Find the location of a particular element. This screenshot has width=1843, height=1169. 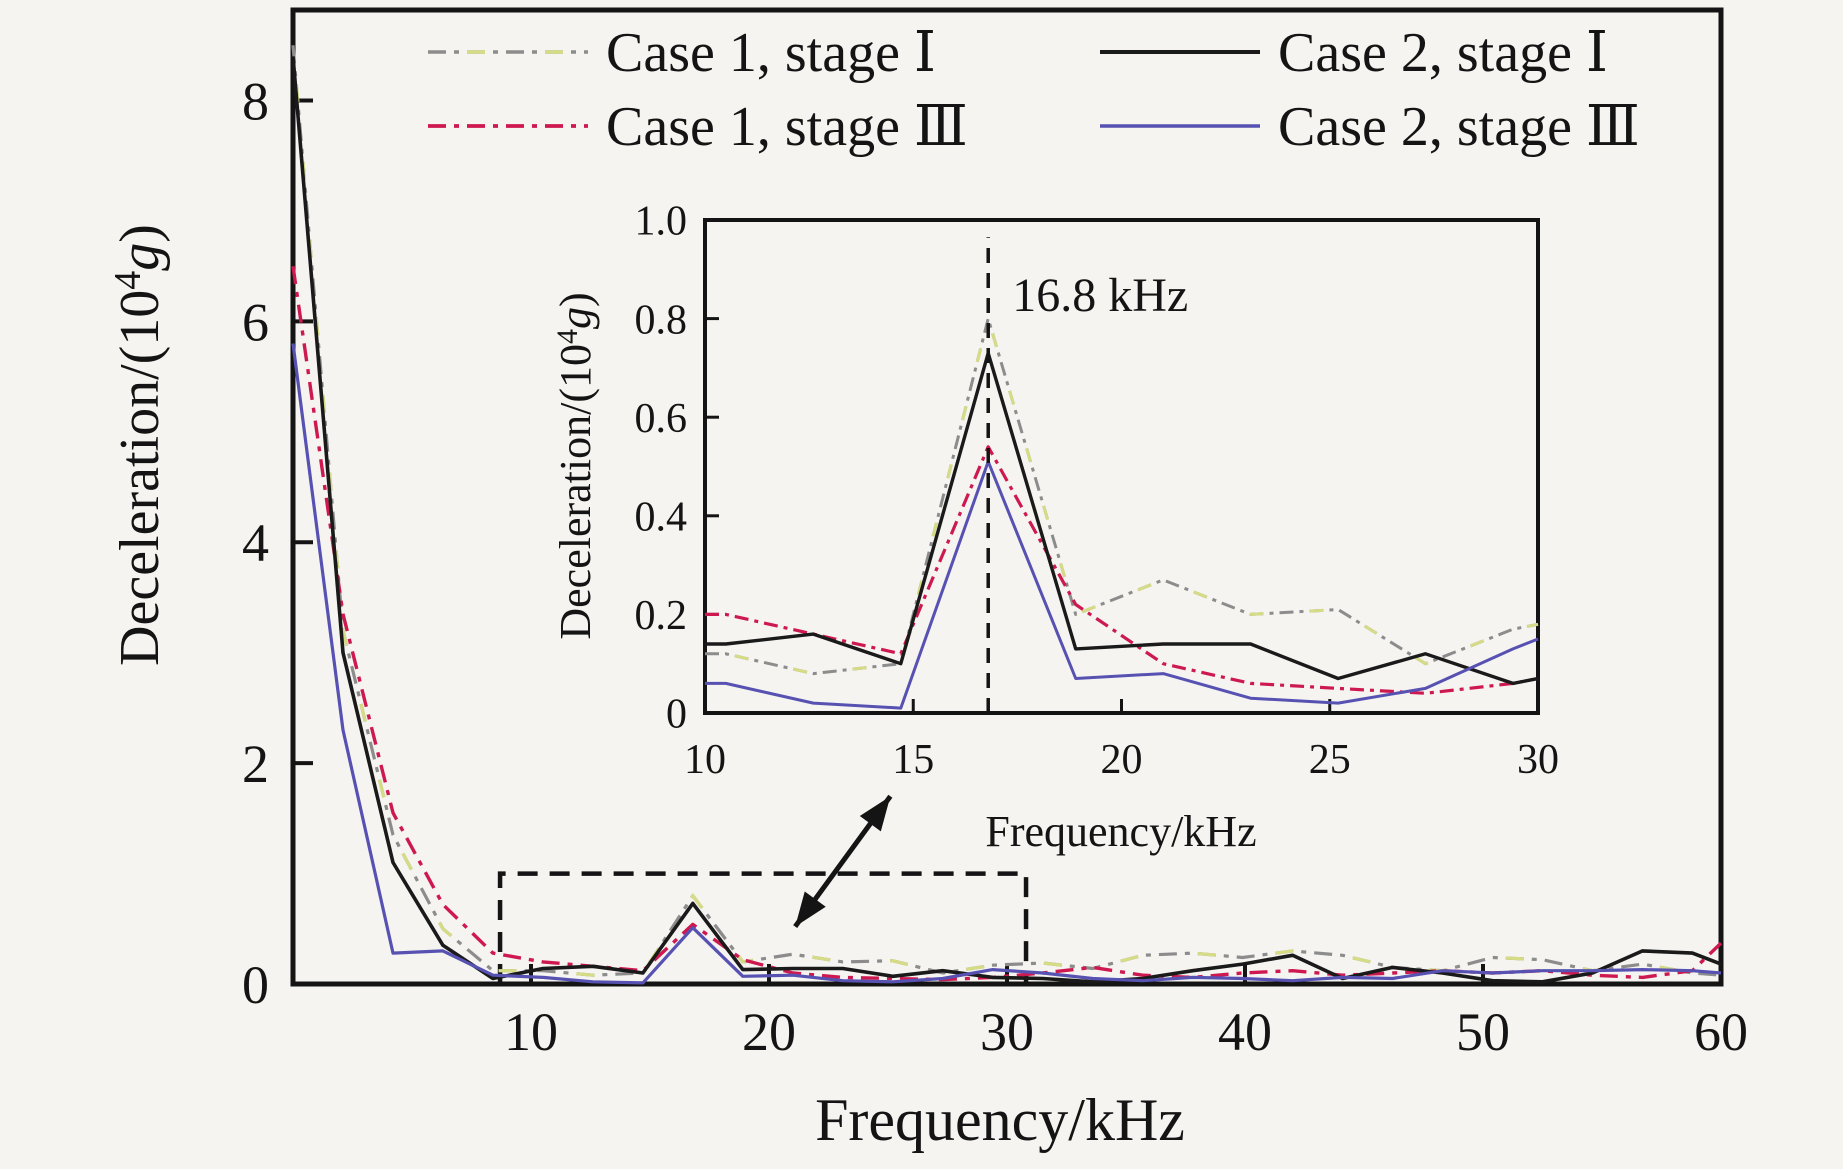

main-y-tick-label: 2 is located at coordinates (255, 764).